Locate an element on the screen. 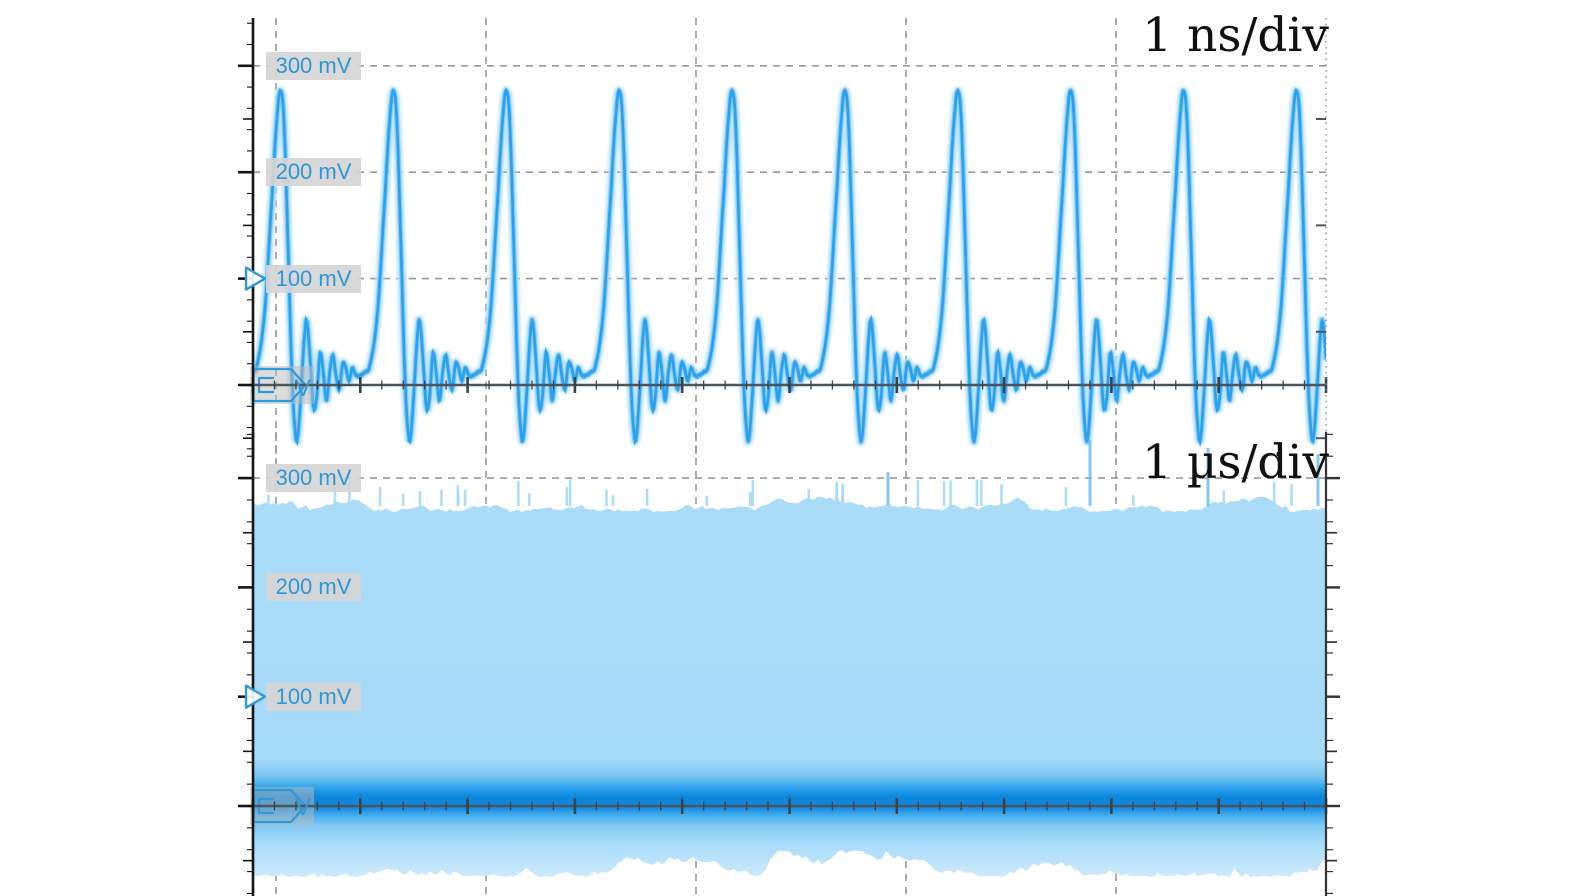 The image size is (1575, 896). timebase-label-bottom: 1 µs/div is located at coordinates (1235, 462).